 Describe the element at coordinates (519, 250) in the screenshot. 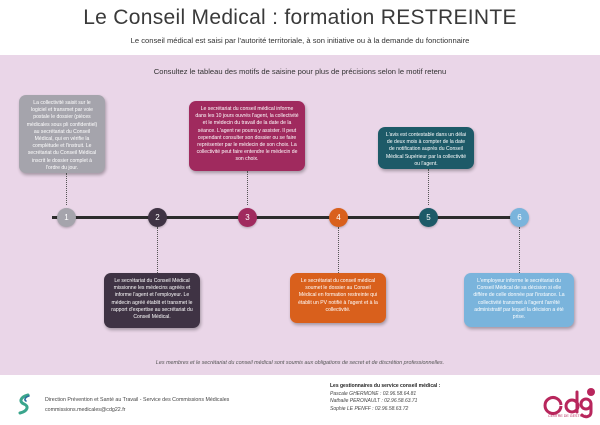

I see `step-6-connector` at that location.